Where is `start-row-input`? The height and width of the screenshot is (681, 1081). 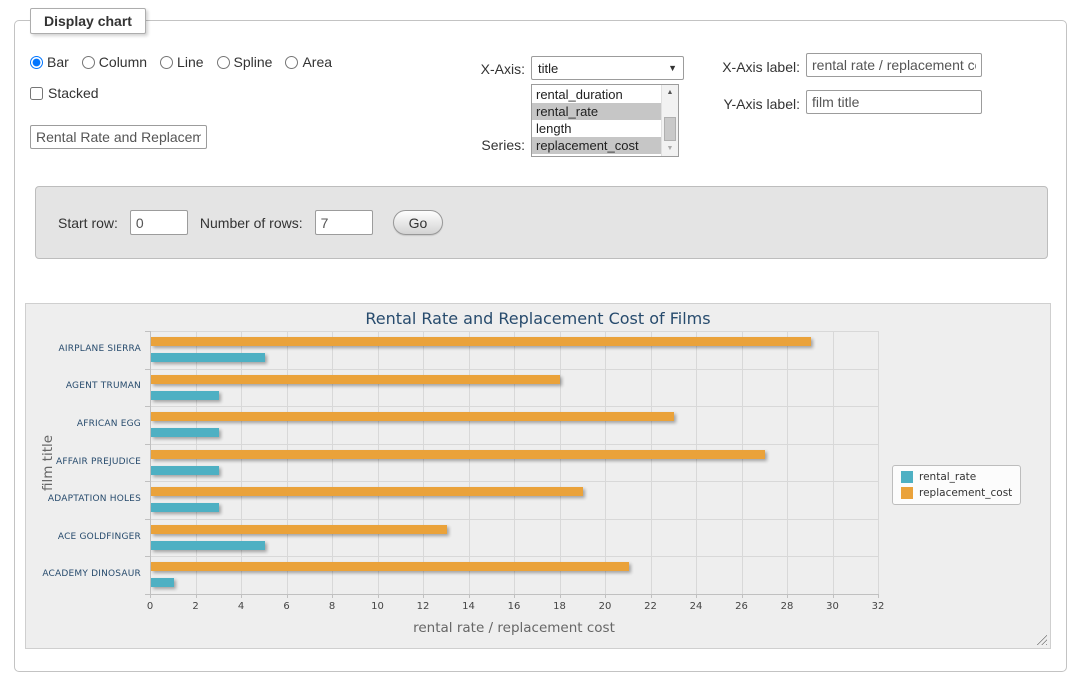
start-row-input is located at coordinates (158, 222).